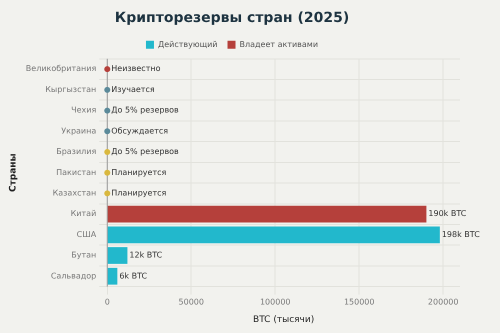 This screenshot has height=333, width=500. I want to click on legend-label: Действующий, so click(188, 44).